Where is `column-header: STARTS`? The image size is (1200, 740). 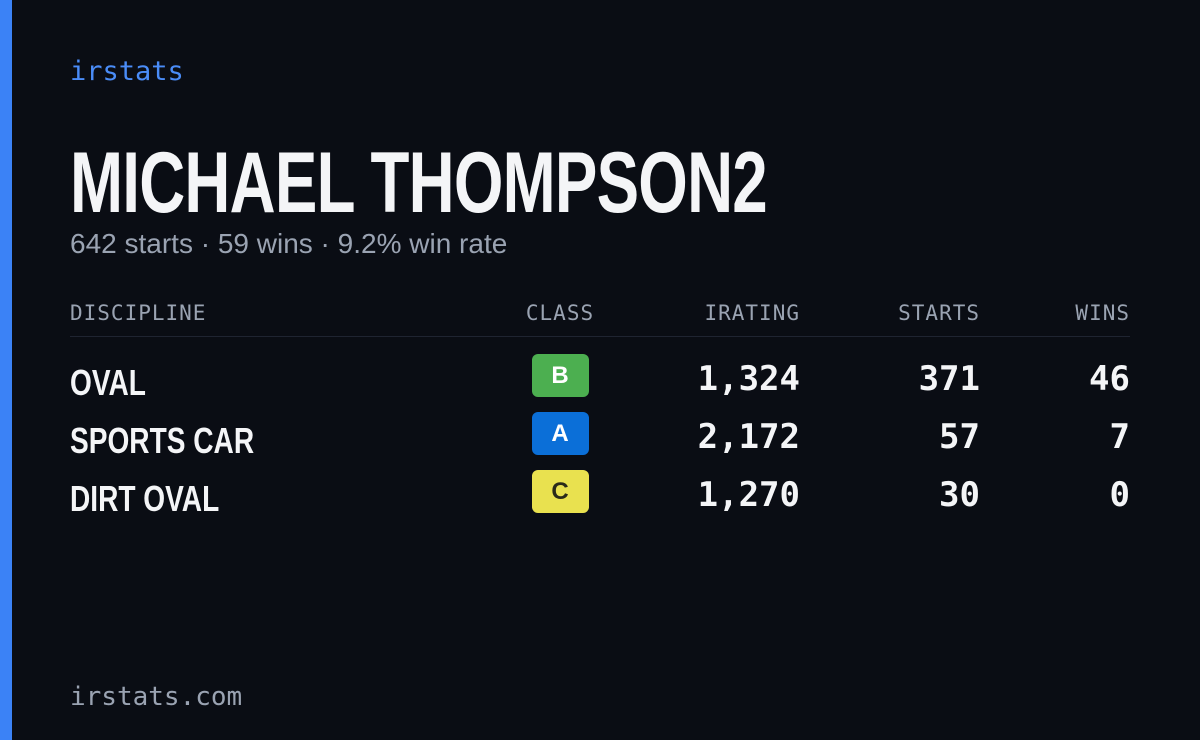
column-header: STARTS is located at coordinates (939, 313).